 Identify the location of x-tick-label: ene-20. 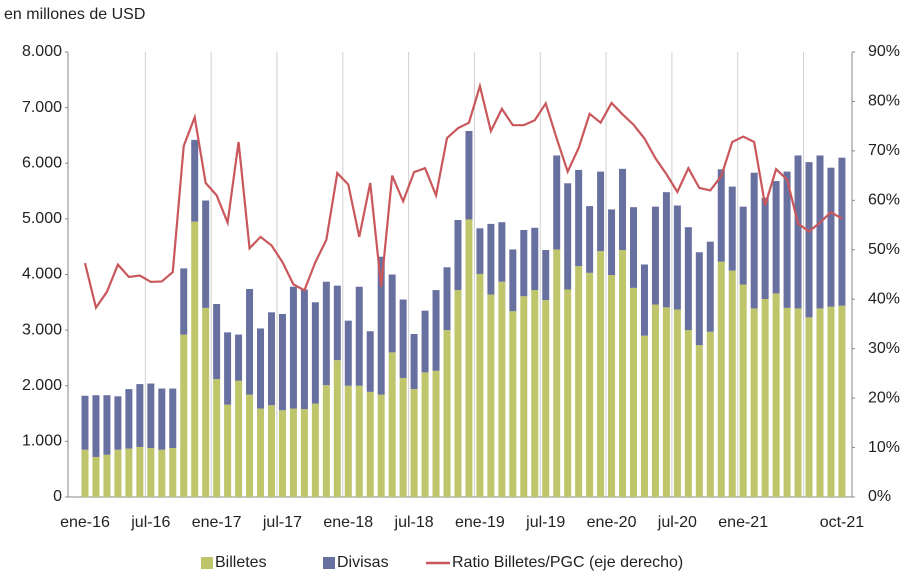
(612, 522).